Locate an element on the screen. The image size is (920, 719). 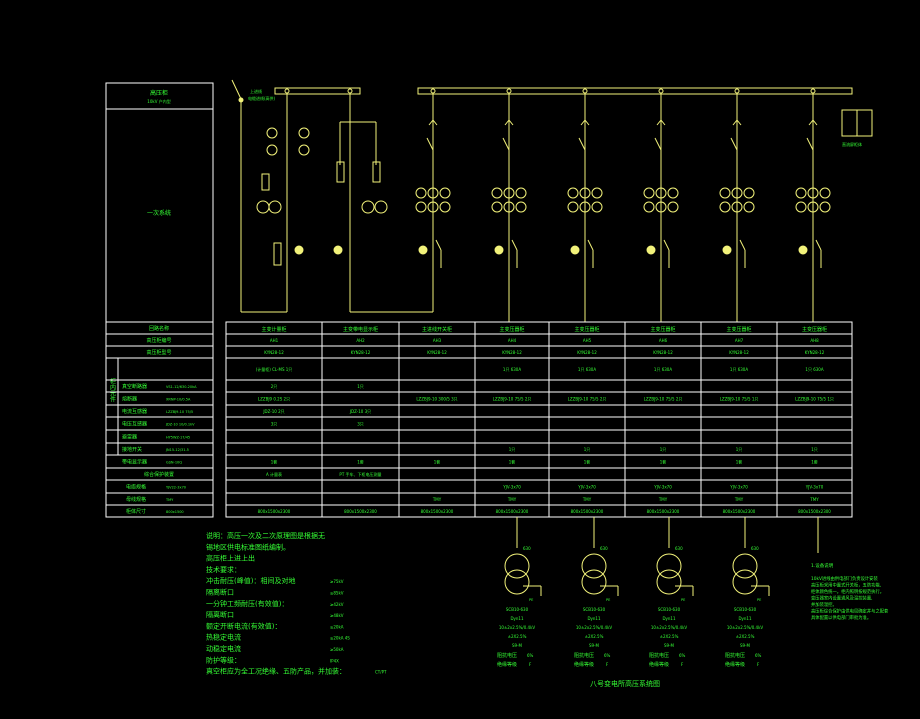
column-header: 主变计量柜 is located at coordinates (273, 329).